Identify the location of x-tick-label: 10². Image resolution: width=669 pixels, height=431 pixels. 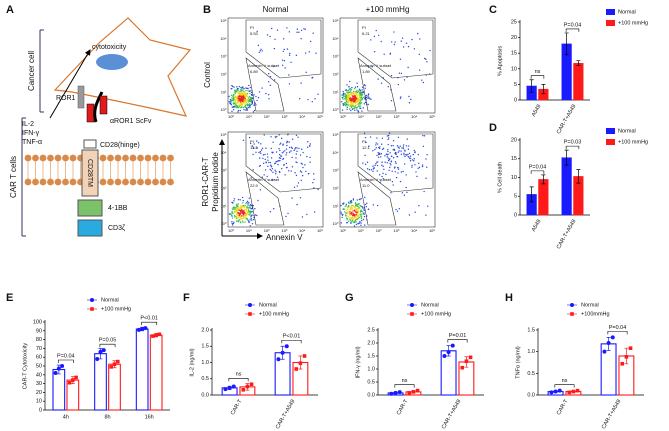
(379, 116).